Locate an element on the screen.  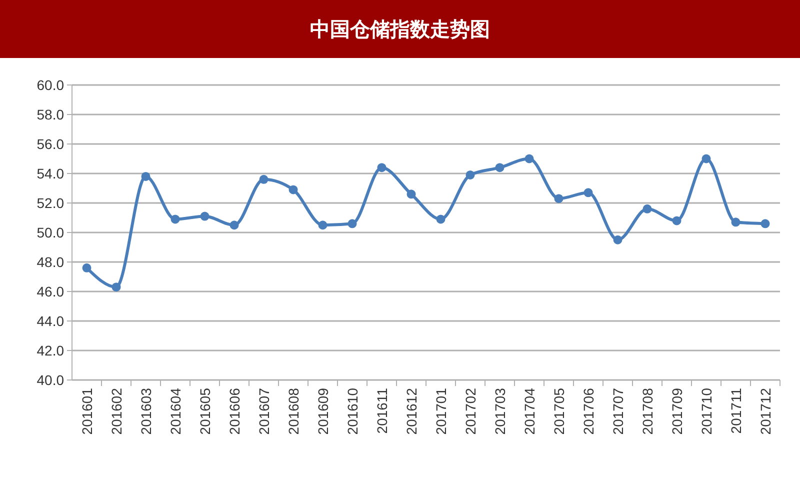
x-tick-label: 201607 is located at coordinates (264, 411).